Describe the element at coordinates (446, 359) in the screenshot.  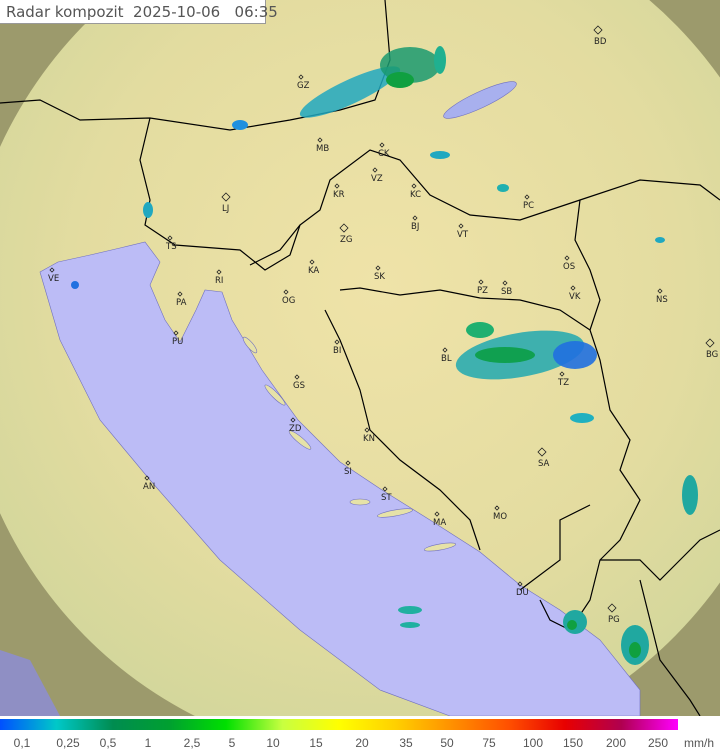
I see `city-label-bl: BL` at that location.